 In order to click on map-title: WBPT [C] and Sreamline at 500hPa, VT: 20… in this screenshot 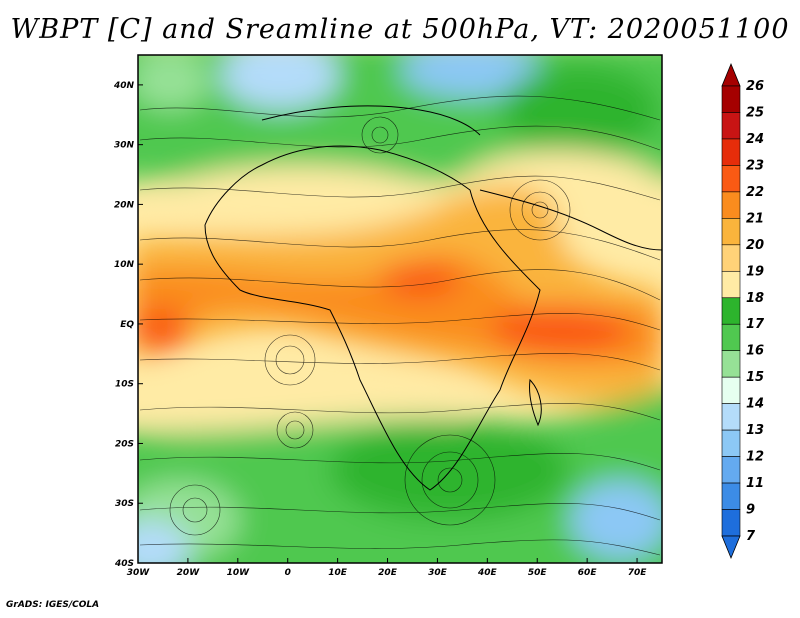, I will do `click(400, 29)`.